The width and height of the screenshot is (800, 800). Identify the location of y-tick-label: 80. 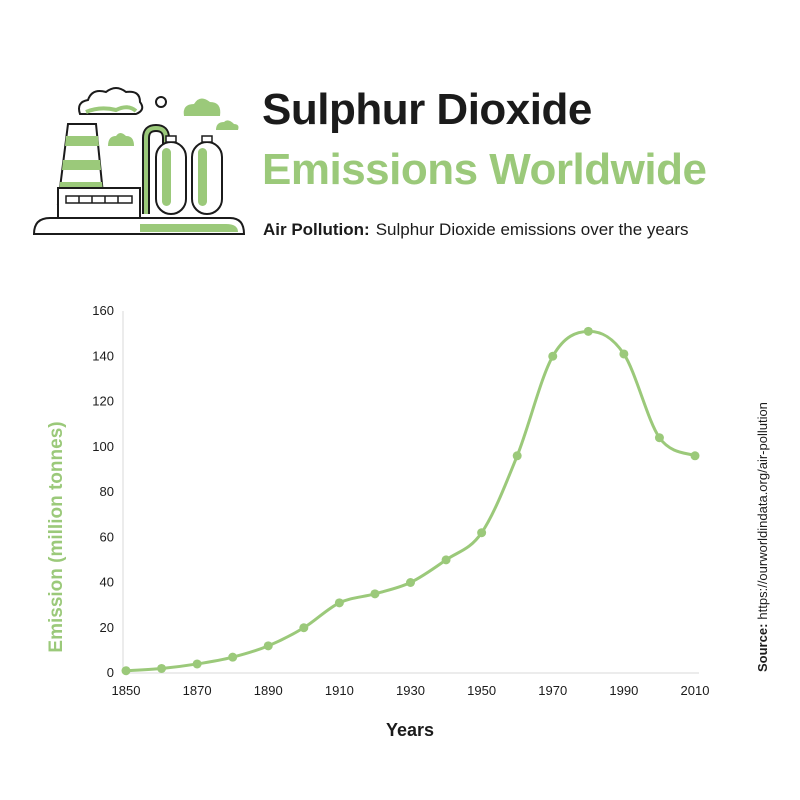
(107, 491).